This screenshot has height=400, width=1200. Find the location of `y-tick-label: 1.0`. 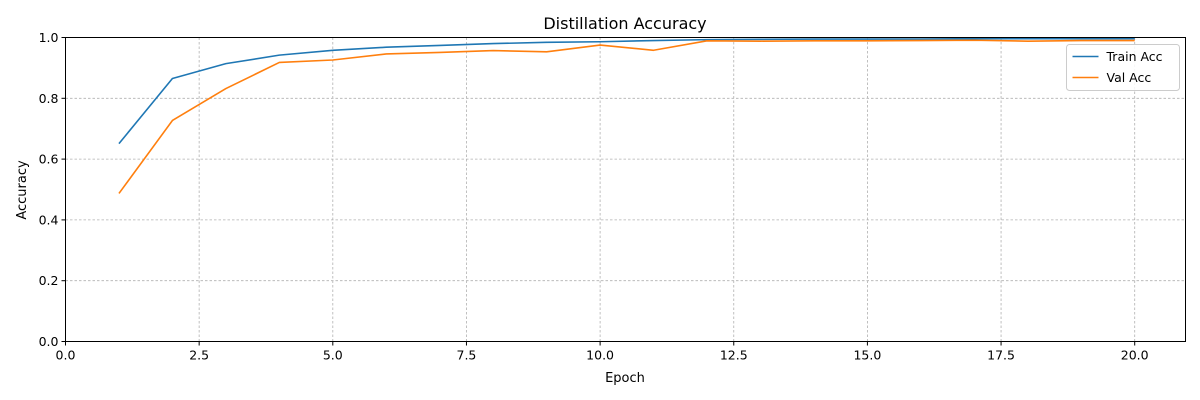

y-tick-label: 1.0 is located at coordinates (49, 37).